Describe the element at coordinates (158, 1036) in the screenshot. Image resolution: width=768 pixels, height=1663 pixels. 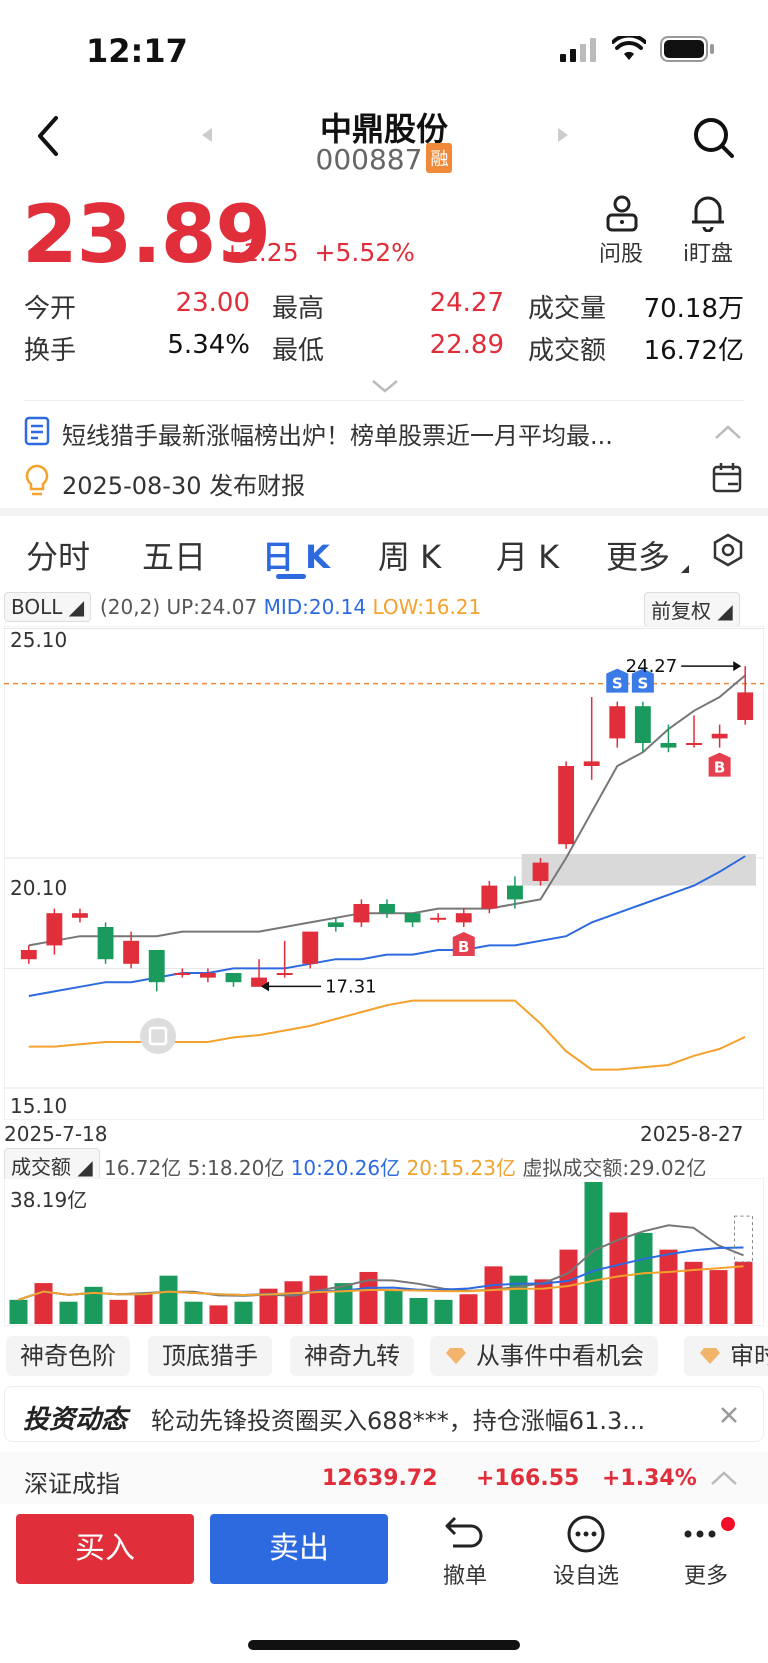
I see `draw-tool-icon-inner` at that location.